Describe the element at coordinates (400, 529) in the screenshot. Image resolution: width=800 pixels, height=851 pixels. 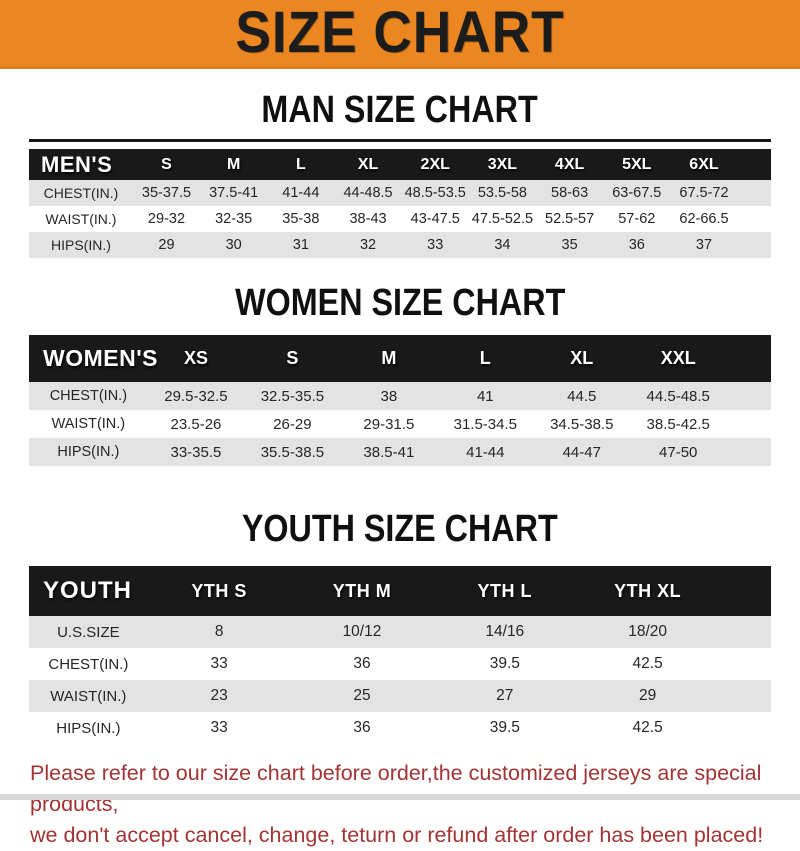
I see `youth-heading-text: YOUTH SIZE CHART` at that location.